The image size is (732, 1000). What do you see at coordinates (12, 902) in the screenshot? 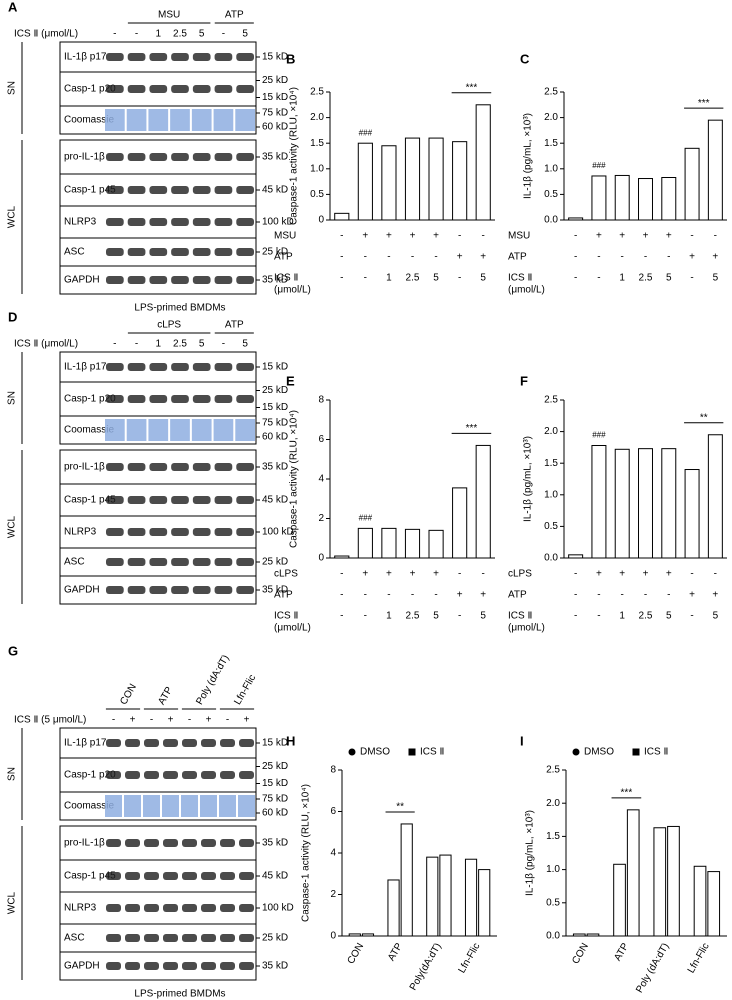
I see `section-label: WCL` at bounding box center [12, 902].